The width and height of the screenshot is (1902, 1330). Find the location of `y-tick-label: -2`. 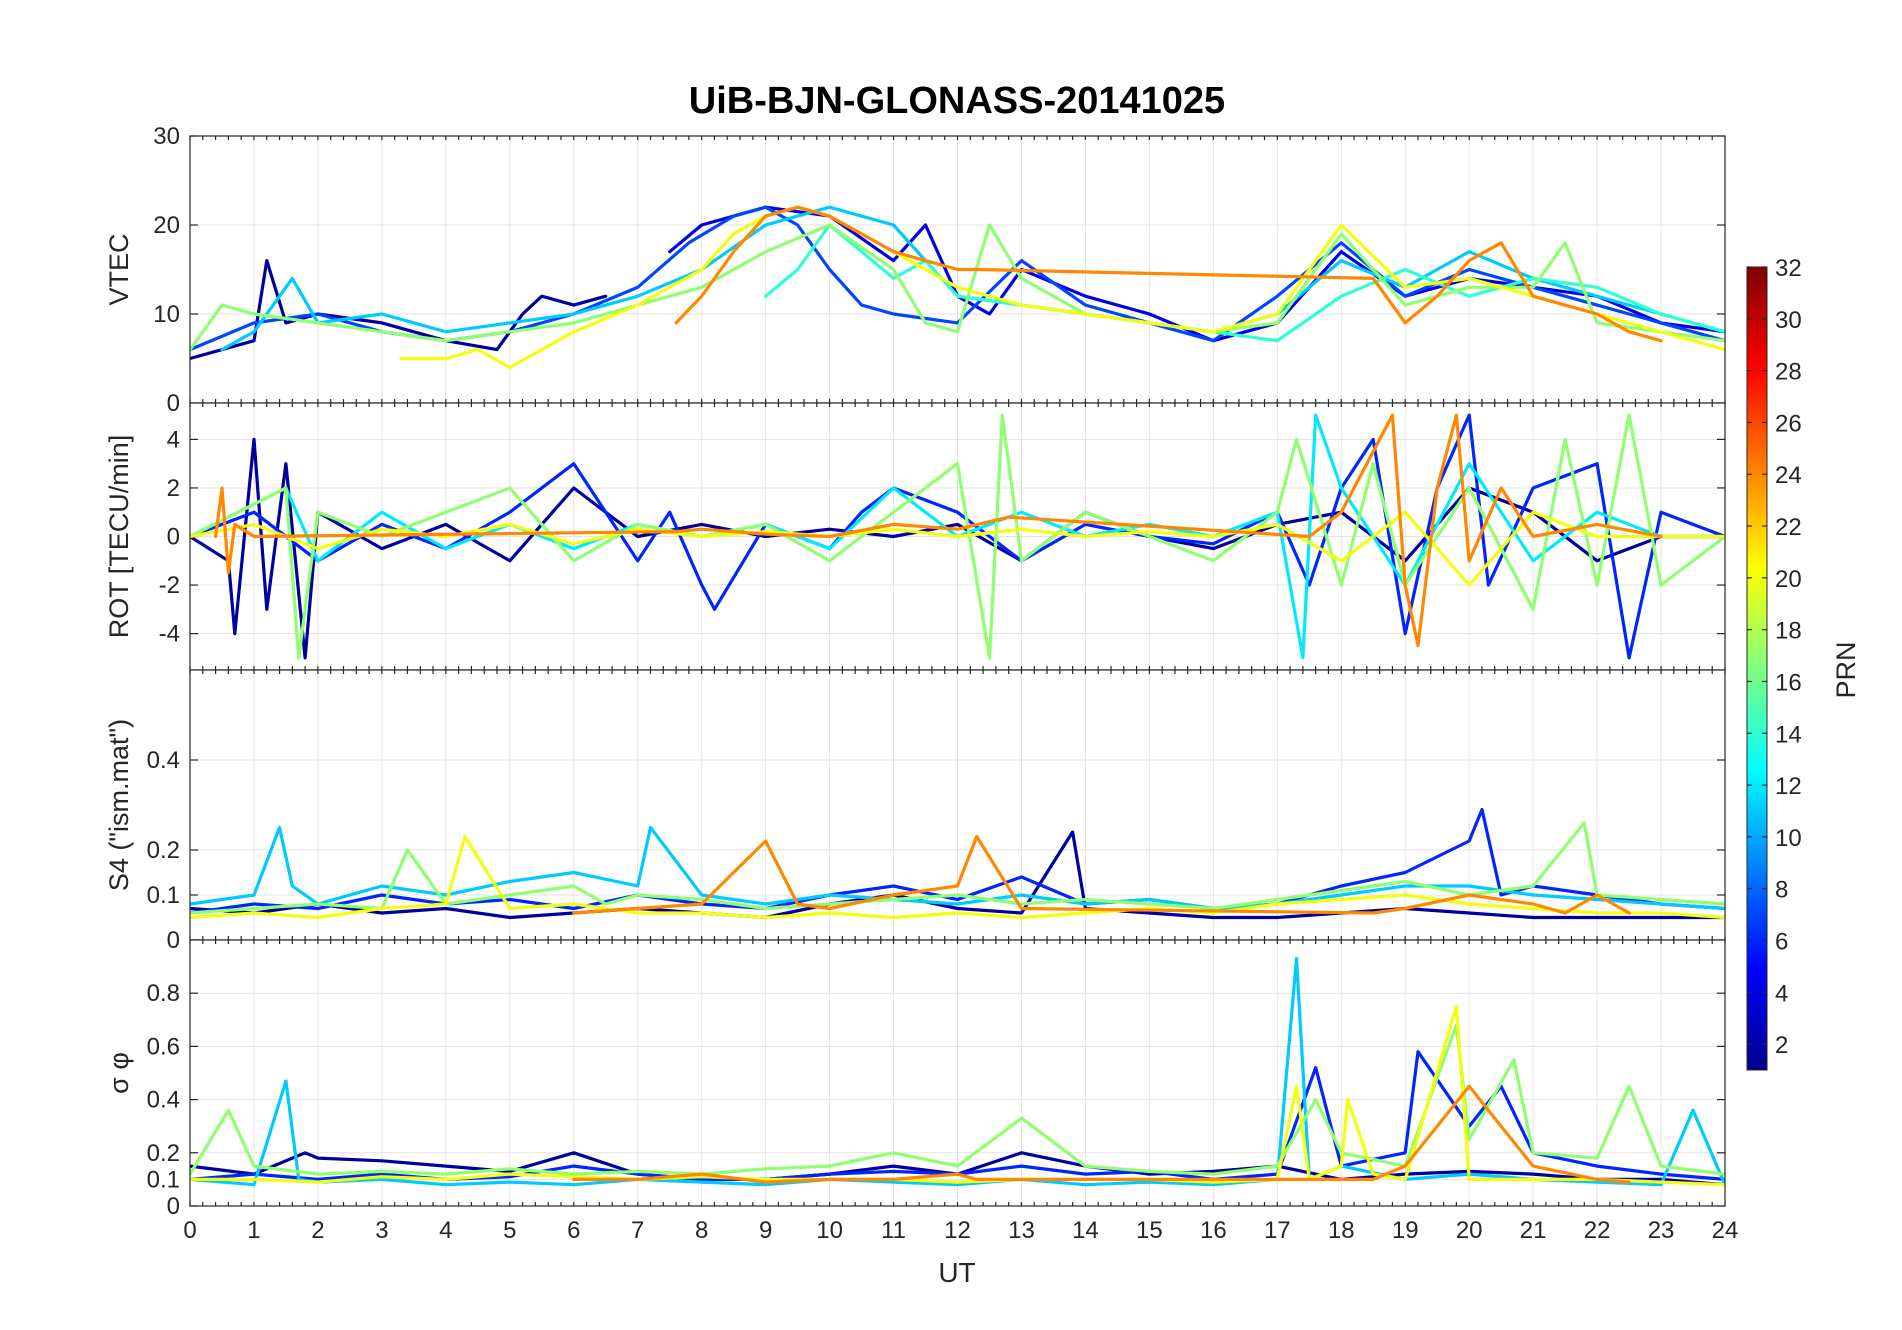

y-tick-label: -2 is located at coordinates (169, 585).